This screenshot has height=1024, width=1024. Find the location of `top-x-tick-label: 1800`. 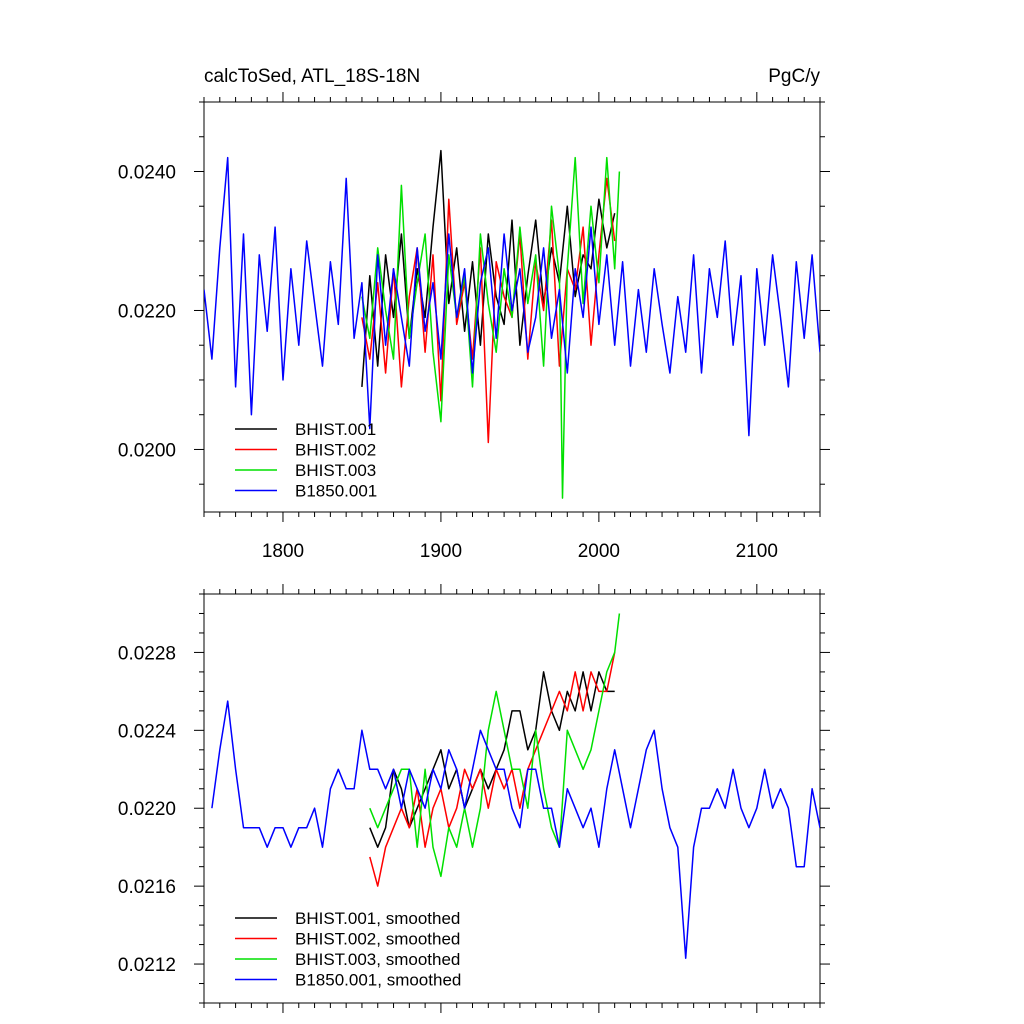

top-x-tick-label: 1800 is located at coordinates (283, 551).